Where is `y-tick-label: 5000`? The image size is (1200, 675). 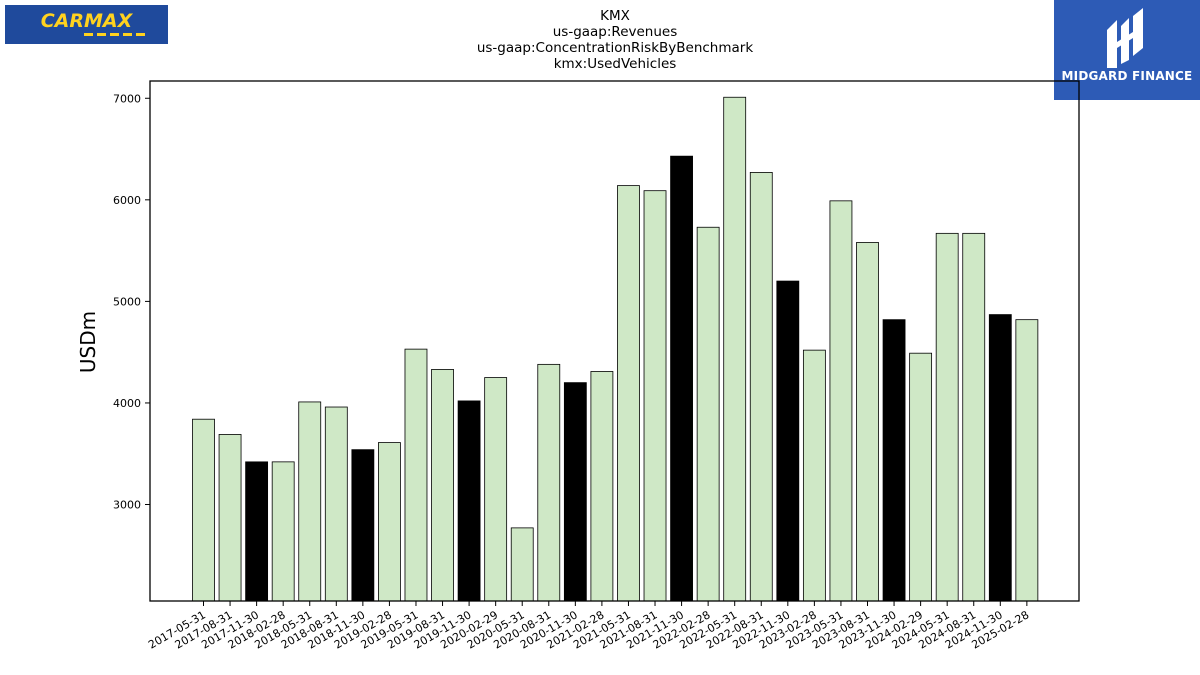 y-tick-label: 5000 is located at coordinates (127, 301).